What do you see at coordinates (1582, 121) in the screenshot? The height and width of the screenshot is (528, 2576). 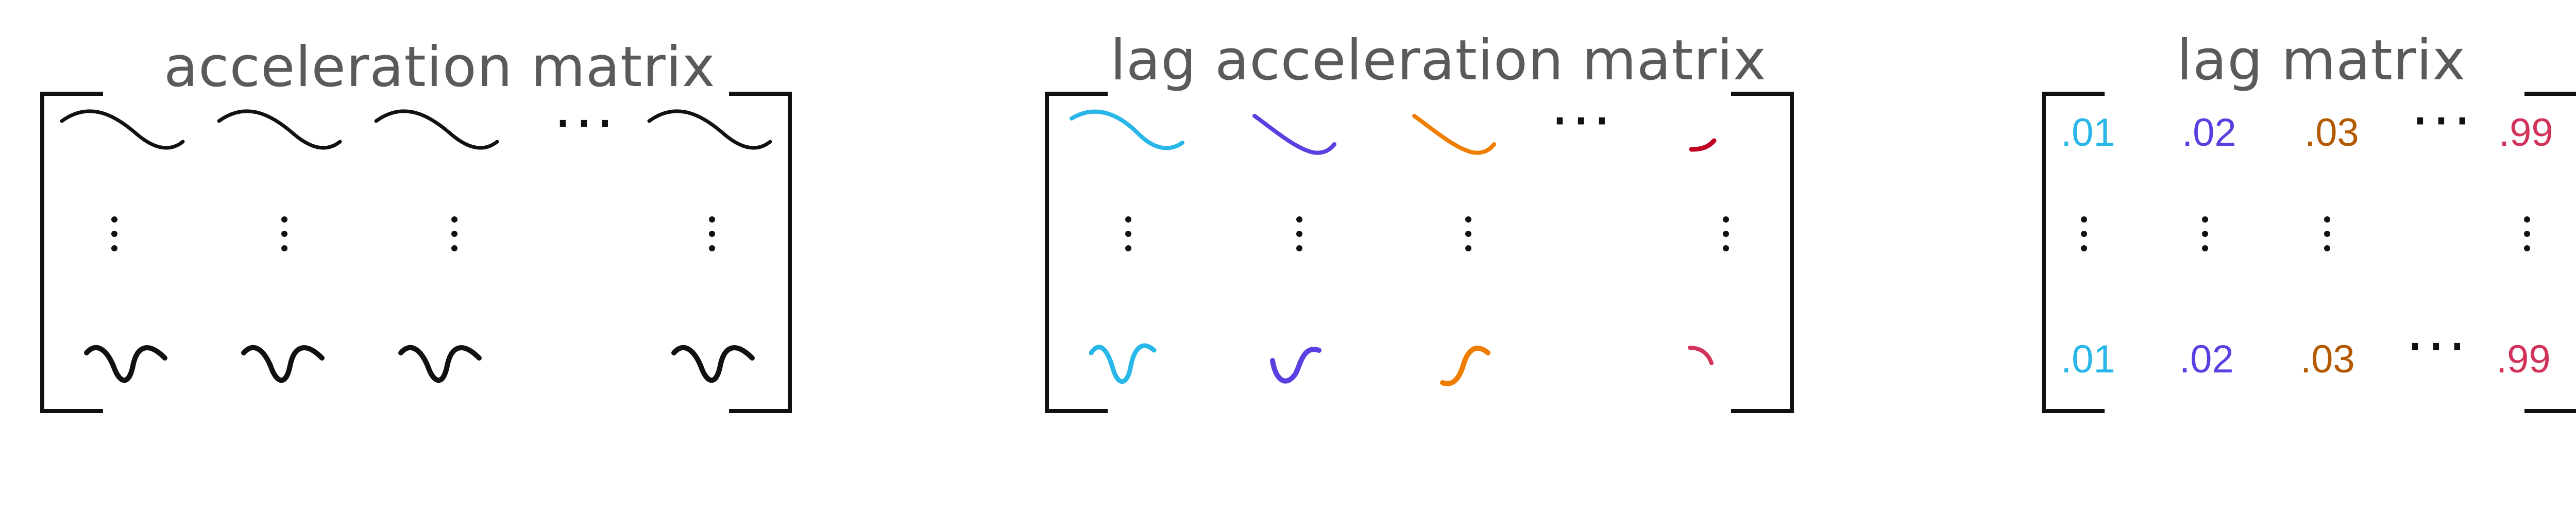 I see `lag-acceleration-top-ellipsis: ···` at bounding box center [1582, 121].